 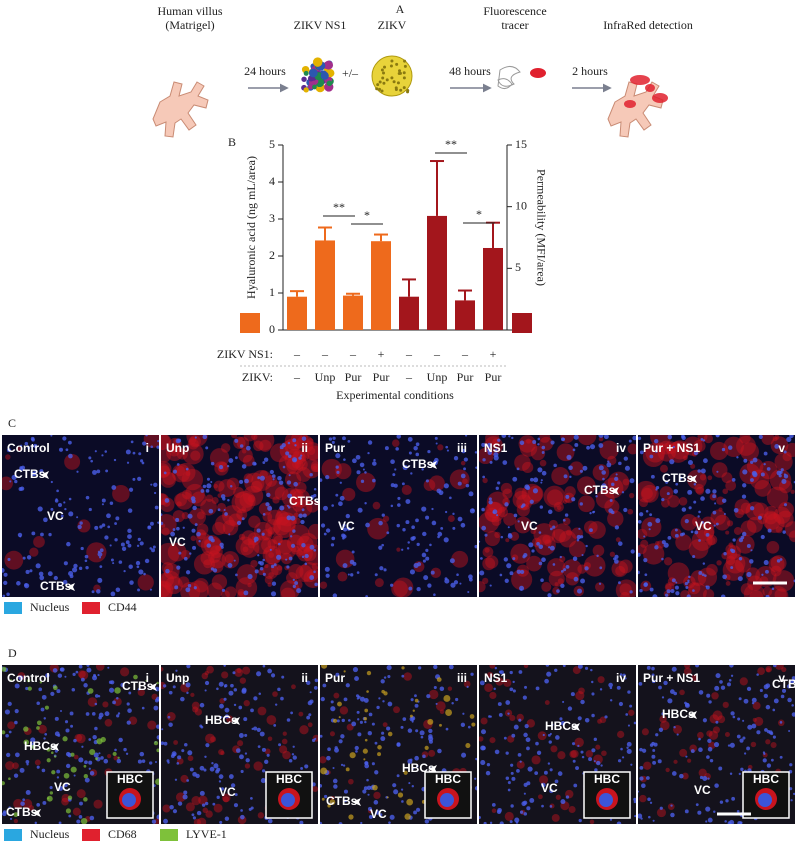 I want to click on micrograph, so click(x=398, y=744).